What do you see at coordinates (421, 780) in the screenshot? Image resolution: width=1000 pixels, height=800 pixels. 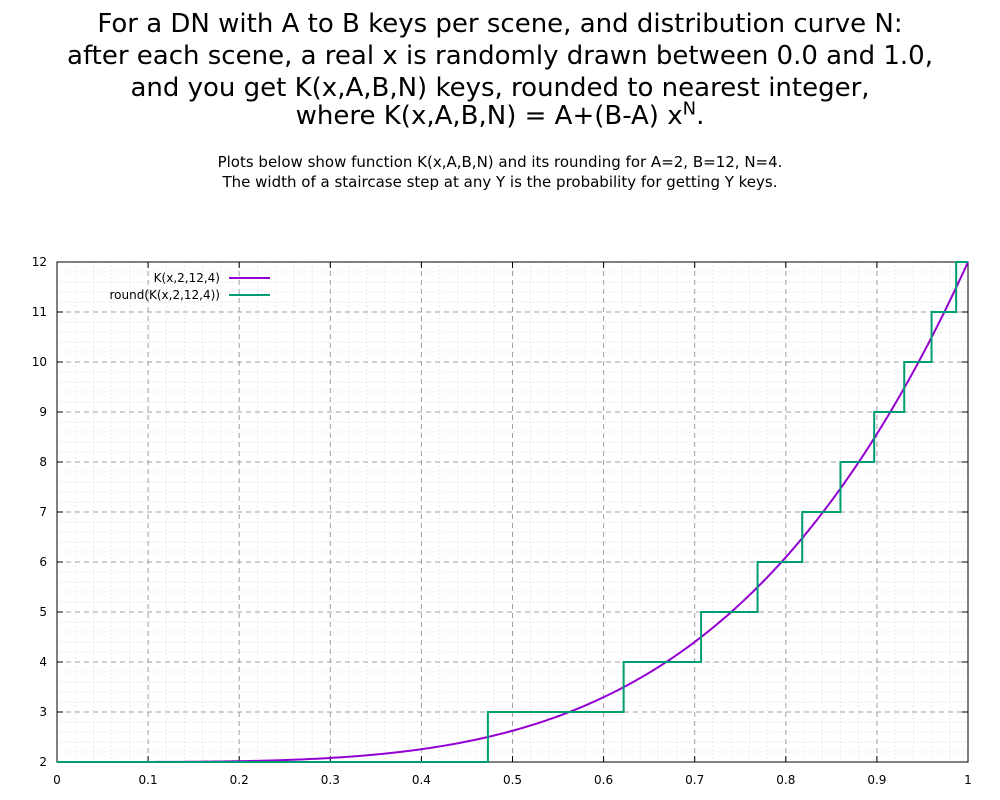 I see `x-tick-label: 0.4` at bounding box center [421, 780].